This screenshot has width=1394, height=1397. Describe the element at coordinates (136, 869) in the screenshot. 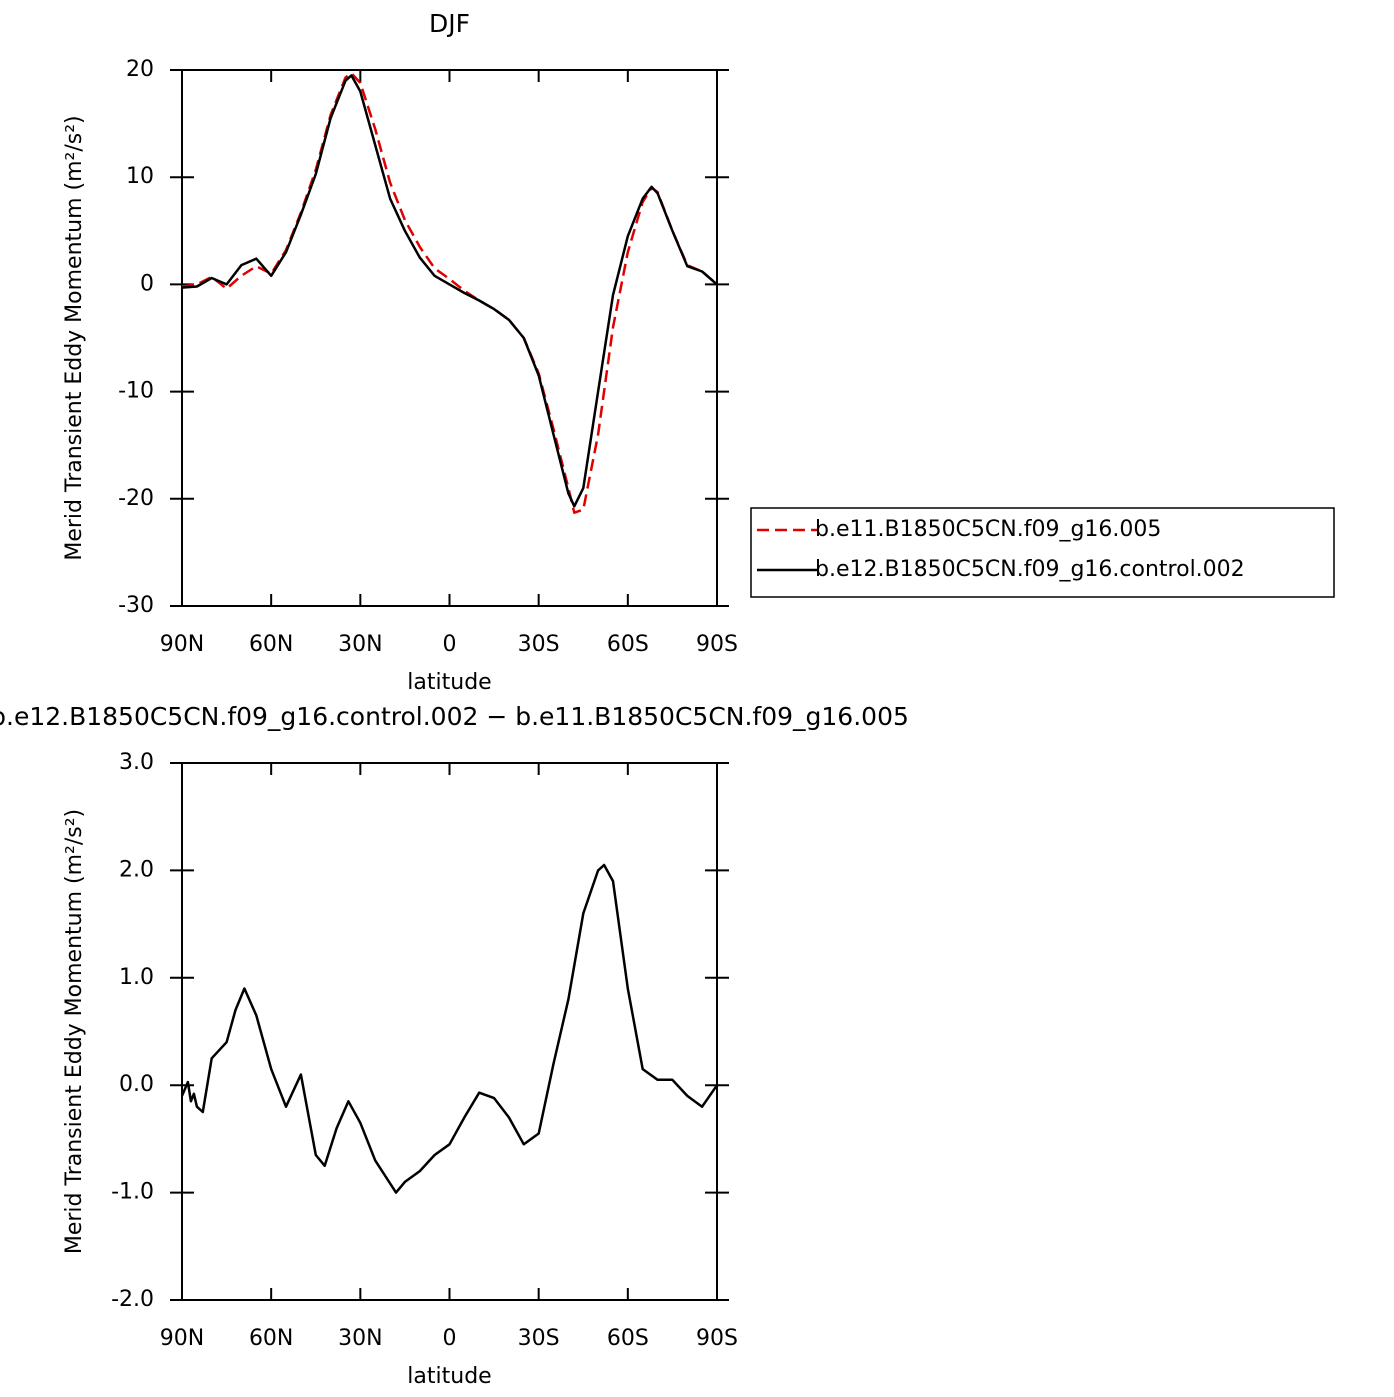

I see `y-tick-label: 2.0` at that location.